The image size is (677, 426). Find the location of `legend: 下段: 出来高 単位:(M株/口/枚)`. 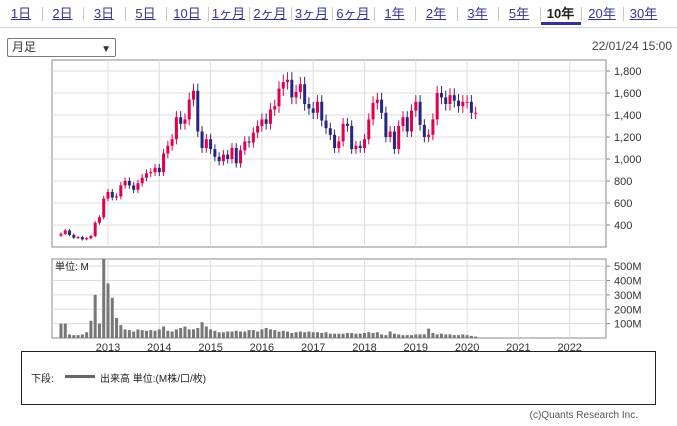

legend: 下段: 出来高 単位:(M株/口/枚) is located at coordinates (338, 378).